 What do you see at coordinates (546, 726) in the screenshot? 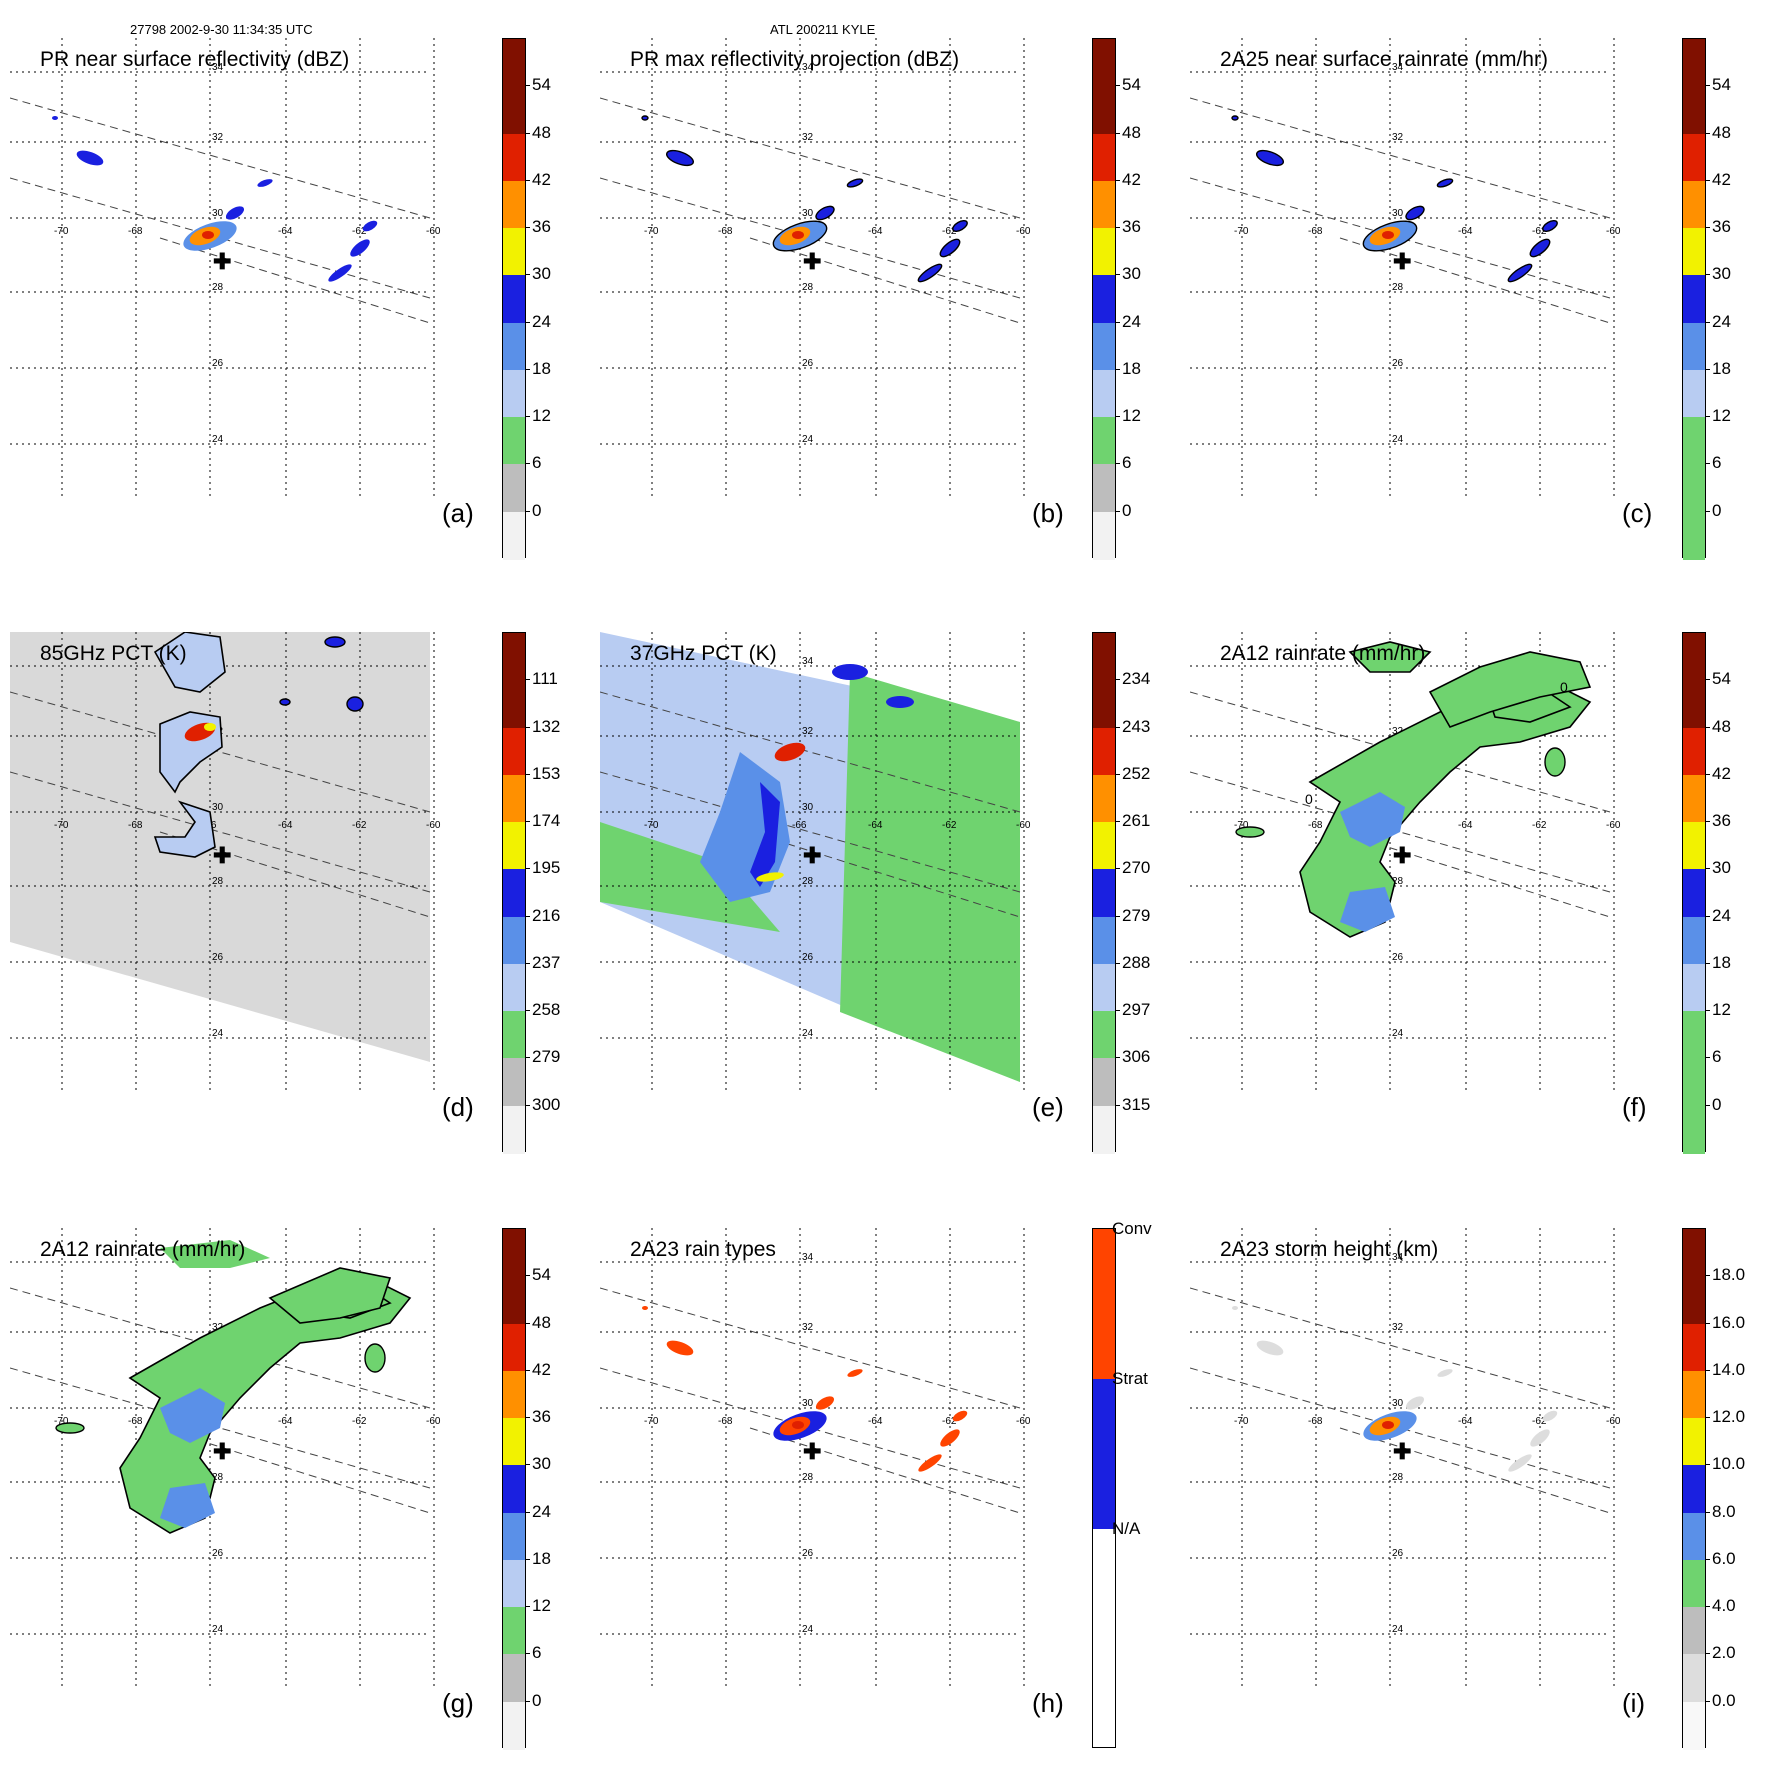
I see `colorbar-tick-label: 132` at bounding box center [546, 726].